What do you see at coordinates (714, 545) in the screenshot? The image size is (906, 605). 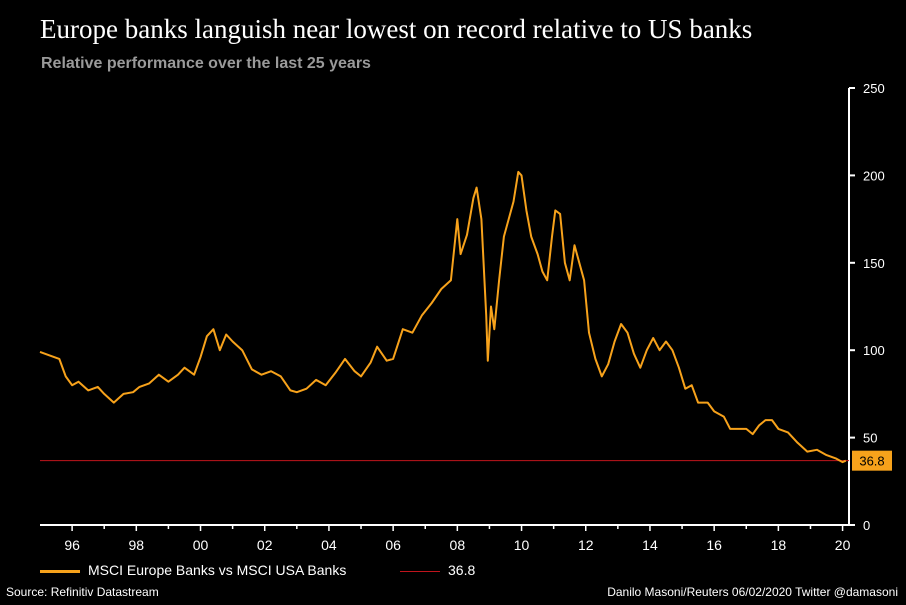 I see `x-tick-label: 16` at bounding box center [714, 545].